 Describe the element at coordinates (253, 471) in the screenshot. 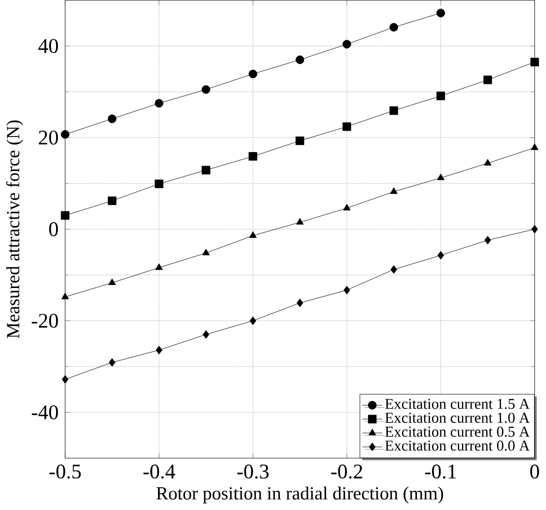

I see `x-tick-label: -0.3` at that location.